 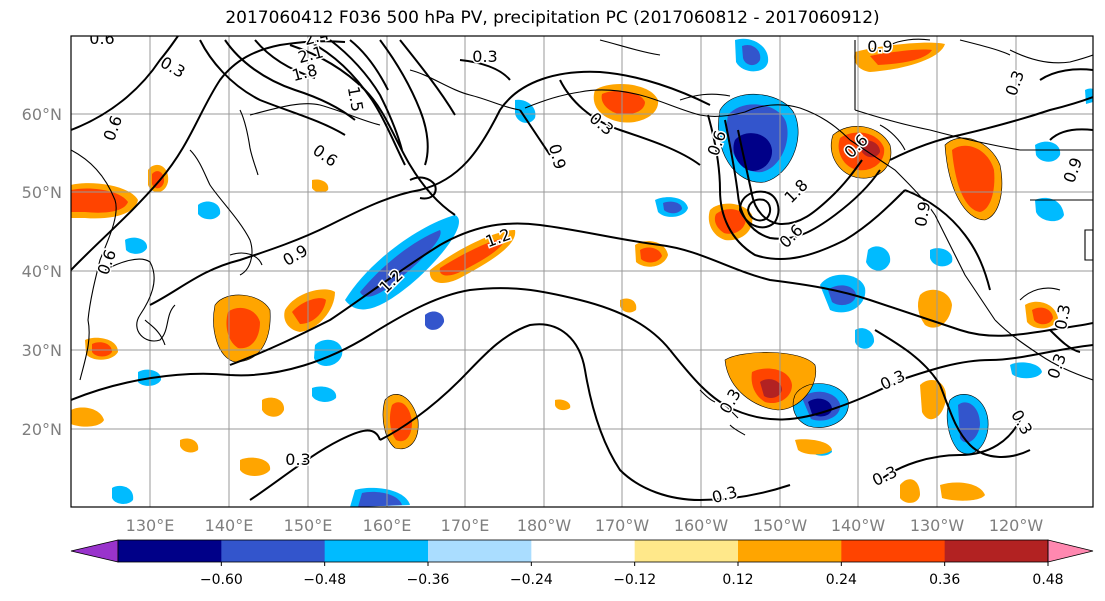 What do you see at coordinates (841, 580) in the screenshot?
I see `colorbar-tick-label: 0.24` at bounding box center [841, 580].